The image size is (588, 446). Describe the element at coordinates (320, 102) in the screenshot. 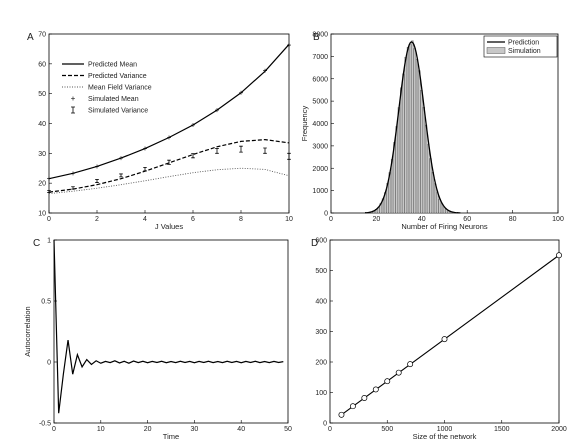

I see `y-tick-label: 5000` at that location.